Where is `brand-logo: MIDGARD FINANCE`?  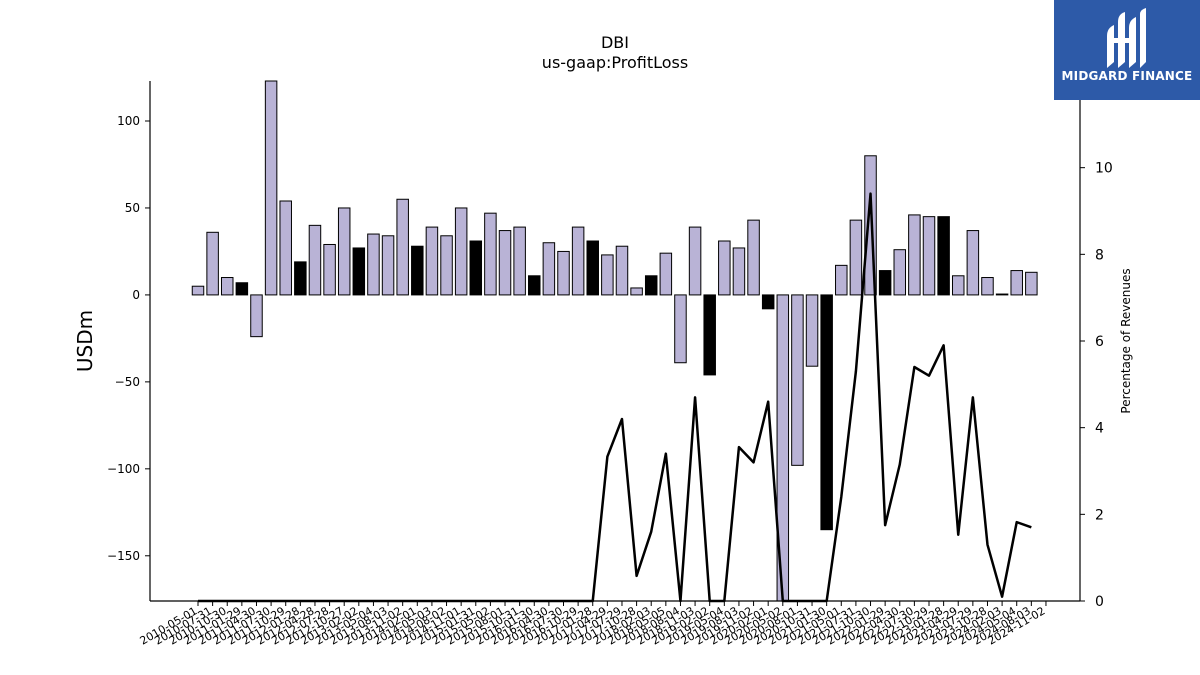
brand-logo: MIDGARD FINANCE is located at coordinates (1127, 50).